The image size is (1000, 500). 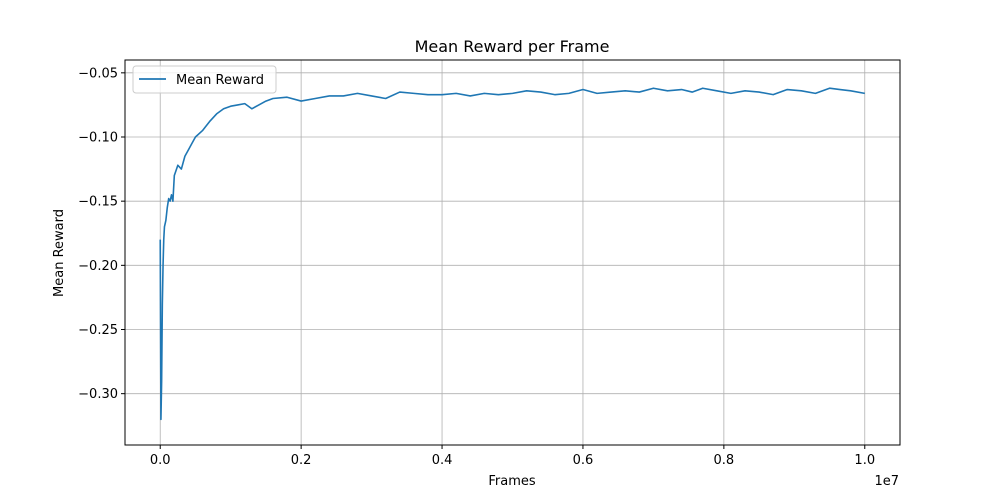 I want to click on y-tick-label: −0.20, so click(x=98, y=266).